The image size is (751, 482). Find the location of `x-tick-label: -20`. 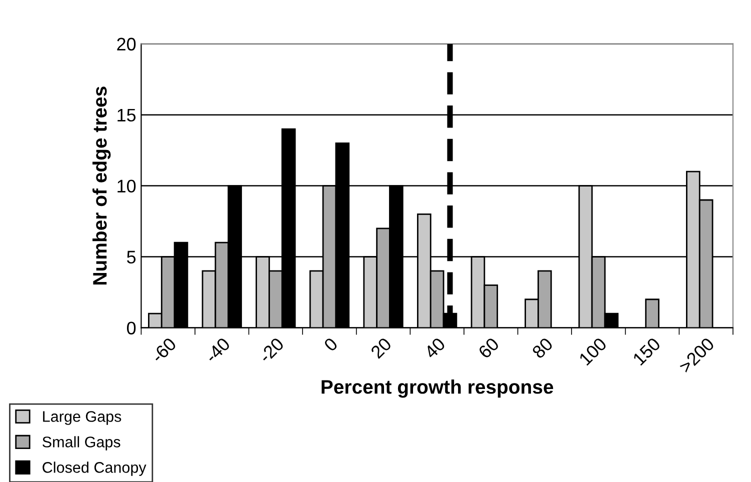

x-tick-label: -20 is located at coordinates (271, 350).